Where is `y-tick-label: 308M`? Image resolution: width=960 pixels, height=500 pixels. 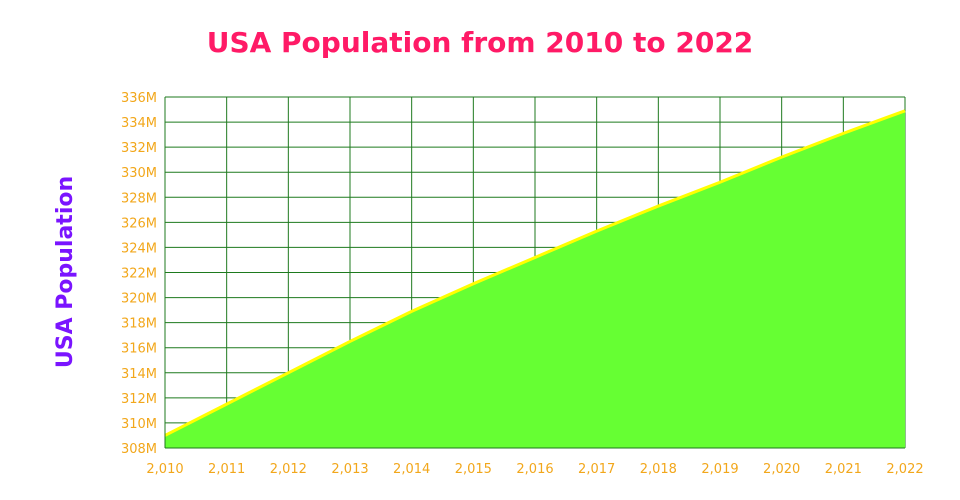 y-tick-label: 308M is located at coordinates (139, 449).